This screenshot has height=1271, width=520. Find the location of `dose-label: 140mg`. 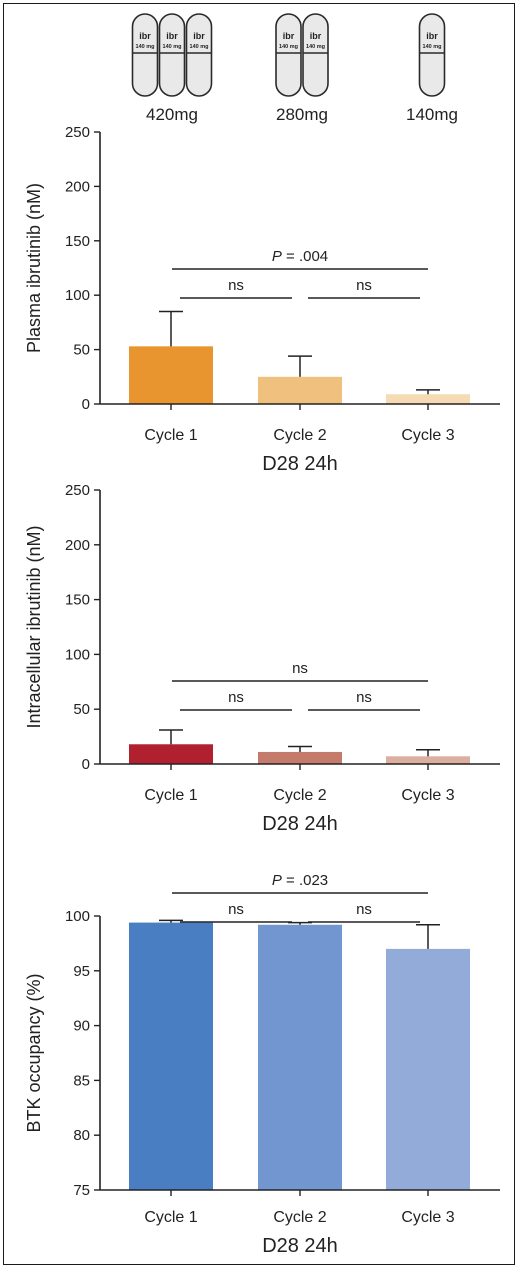

dose-label: 140mg is located at coordinates (432, 114).